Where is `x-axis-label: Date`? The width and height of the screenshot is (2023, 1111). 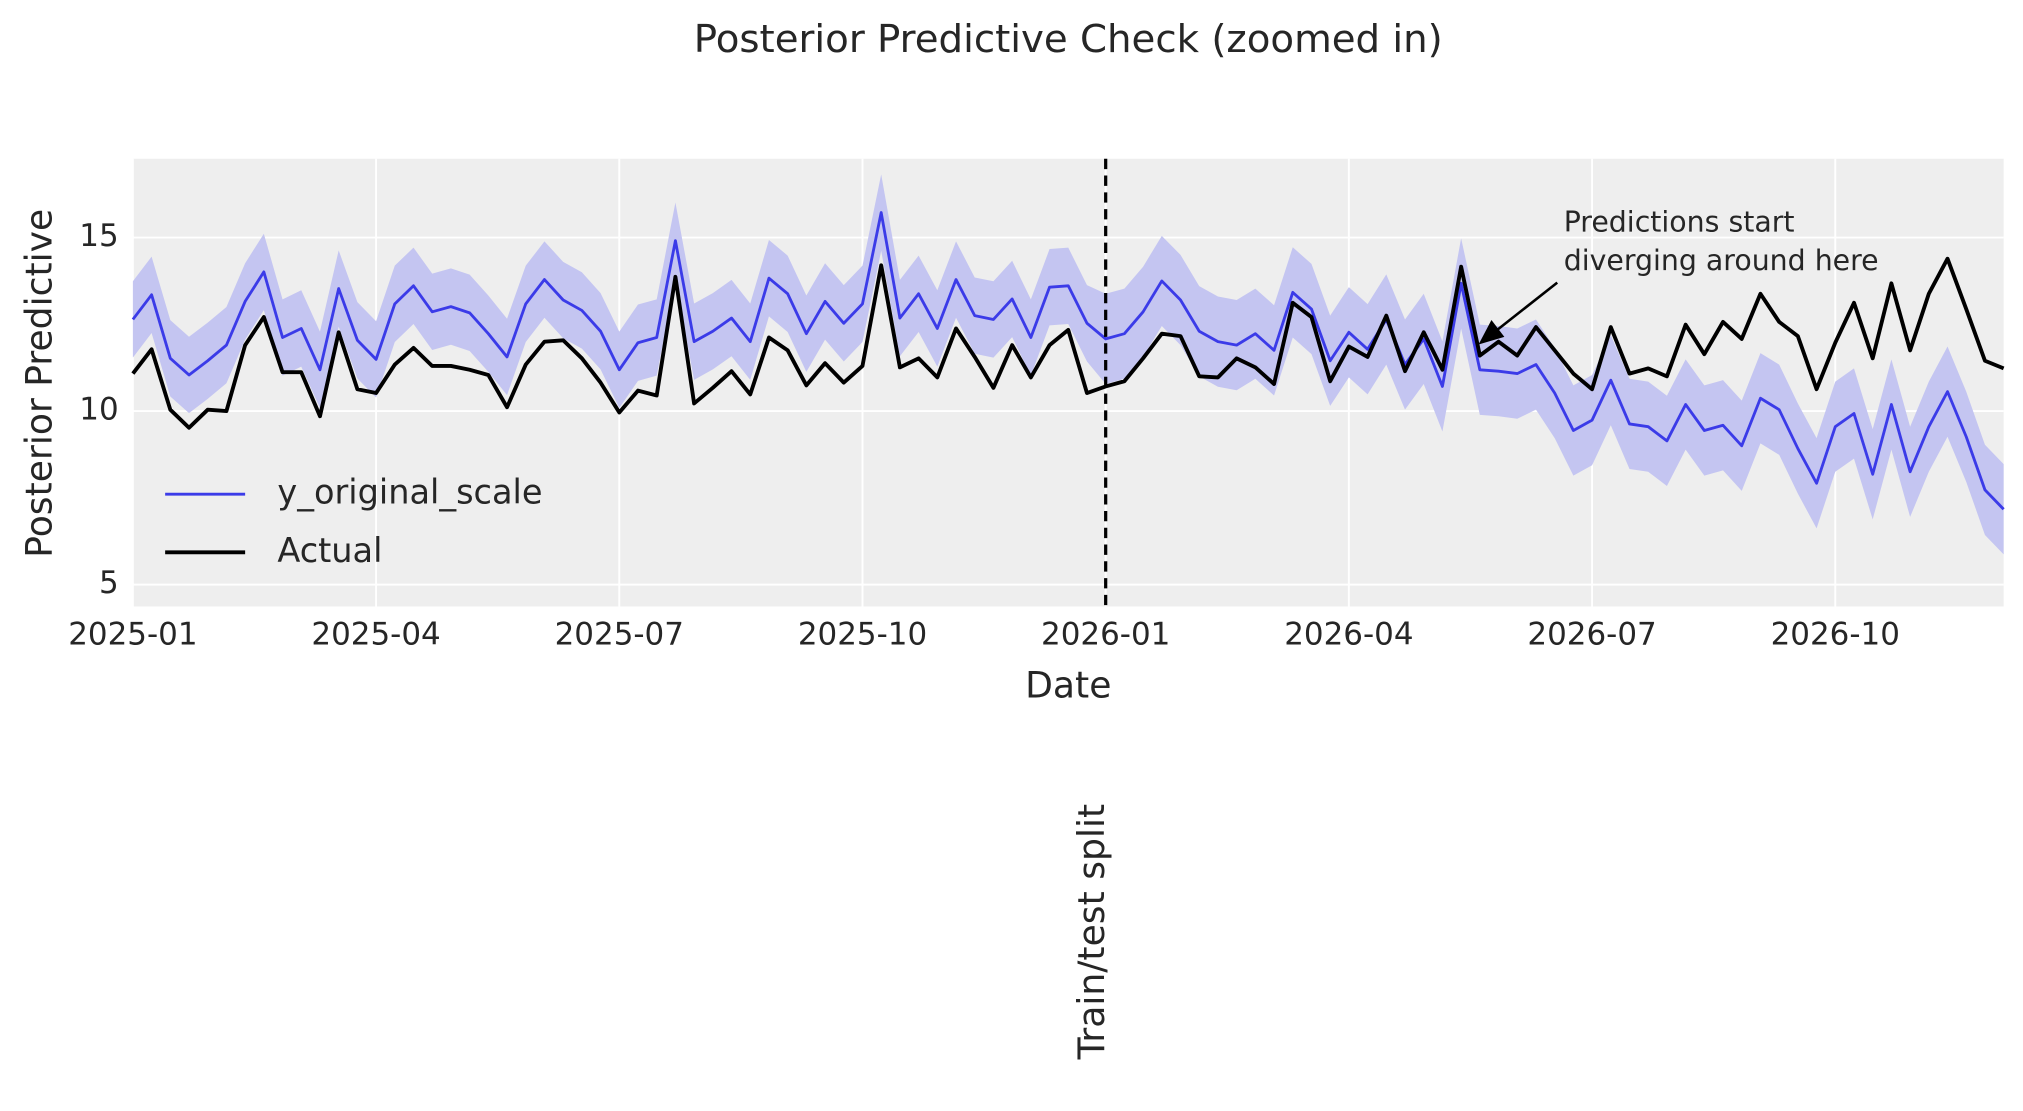 x-axis-label: Date is located at coordinates (1068, 685).